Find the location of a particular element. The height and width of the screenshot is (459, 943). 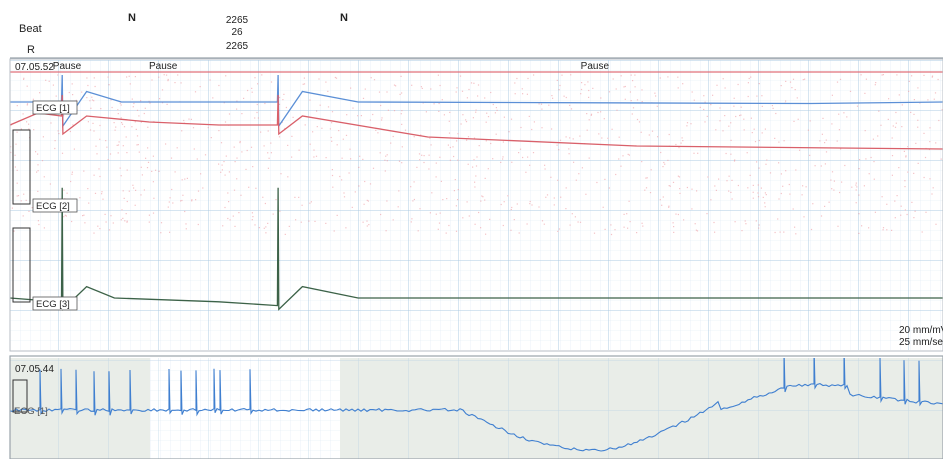

main-start-time: 07.05.52 is located at coordinates (34, 67).